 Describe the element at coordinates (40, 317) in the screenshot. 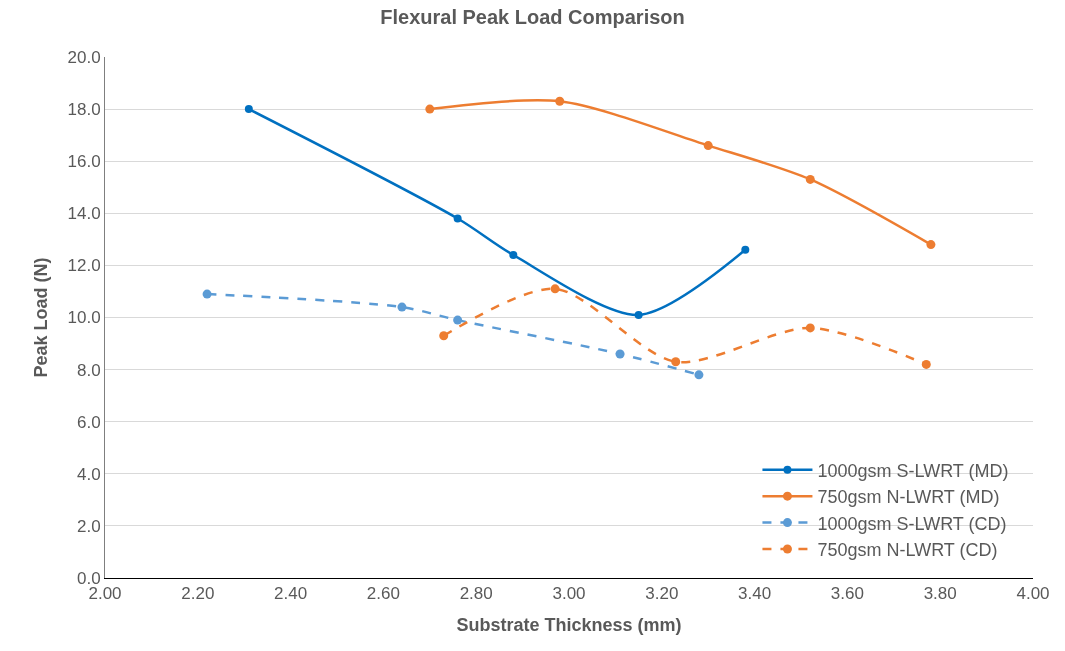

I see `y-axis-title: Peak Load (N)` at that location.